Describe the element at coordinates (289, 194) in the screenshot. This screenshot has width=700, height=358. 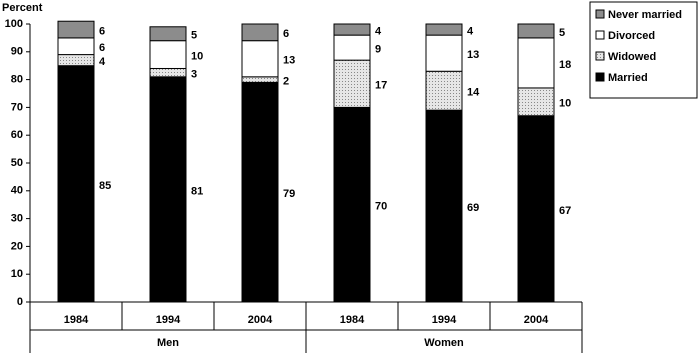
I see `value-label: 79` at that location.